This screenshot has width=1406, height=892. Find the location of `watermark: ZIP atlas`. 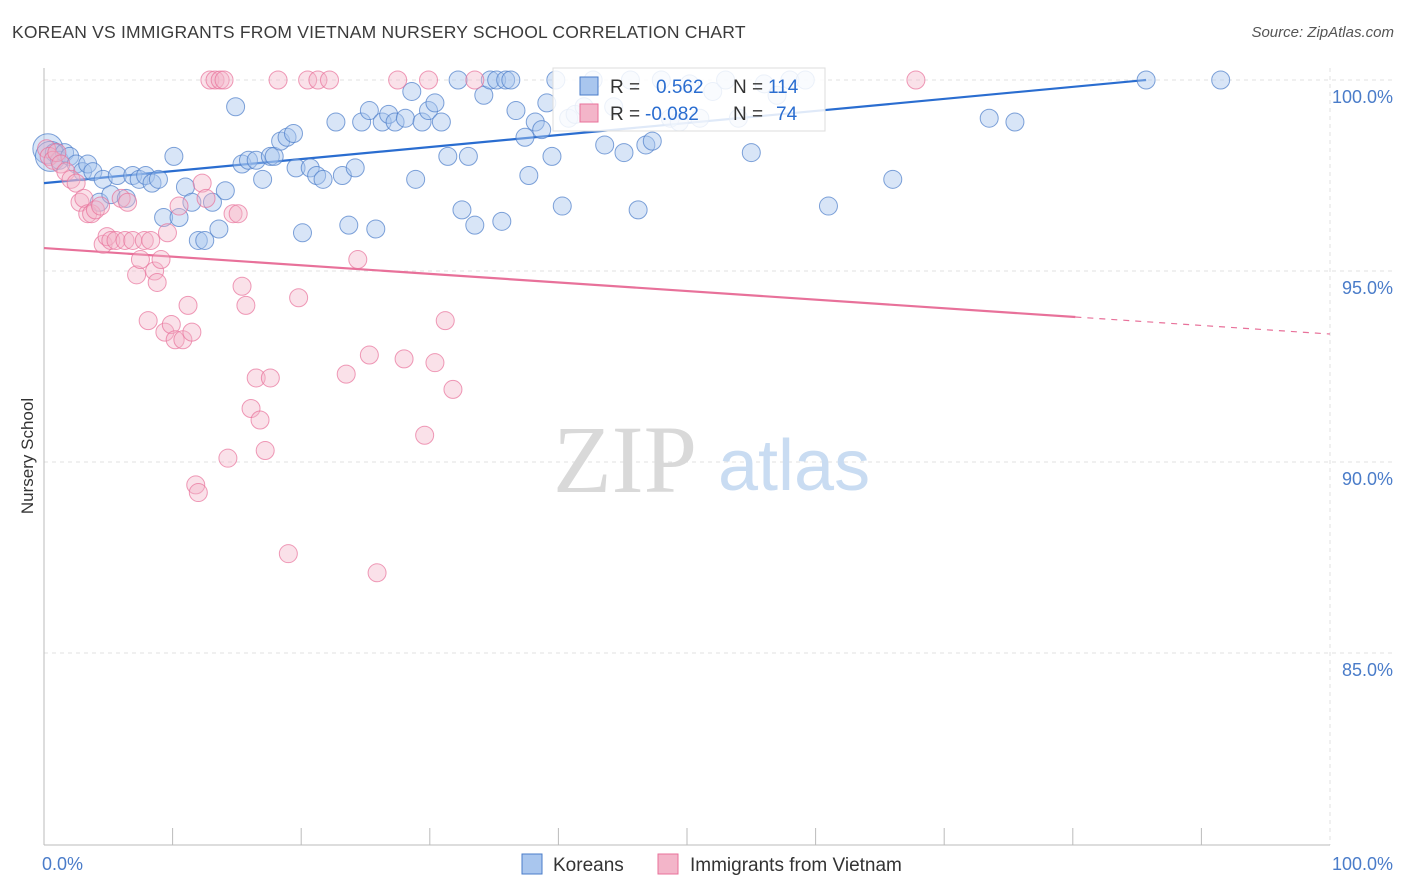

watermark: ZIP atlas is located at coordinates (711, 459).